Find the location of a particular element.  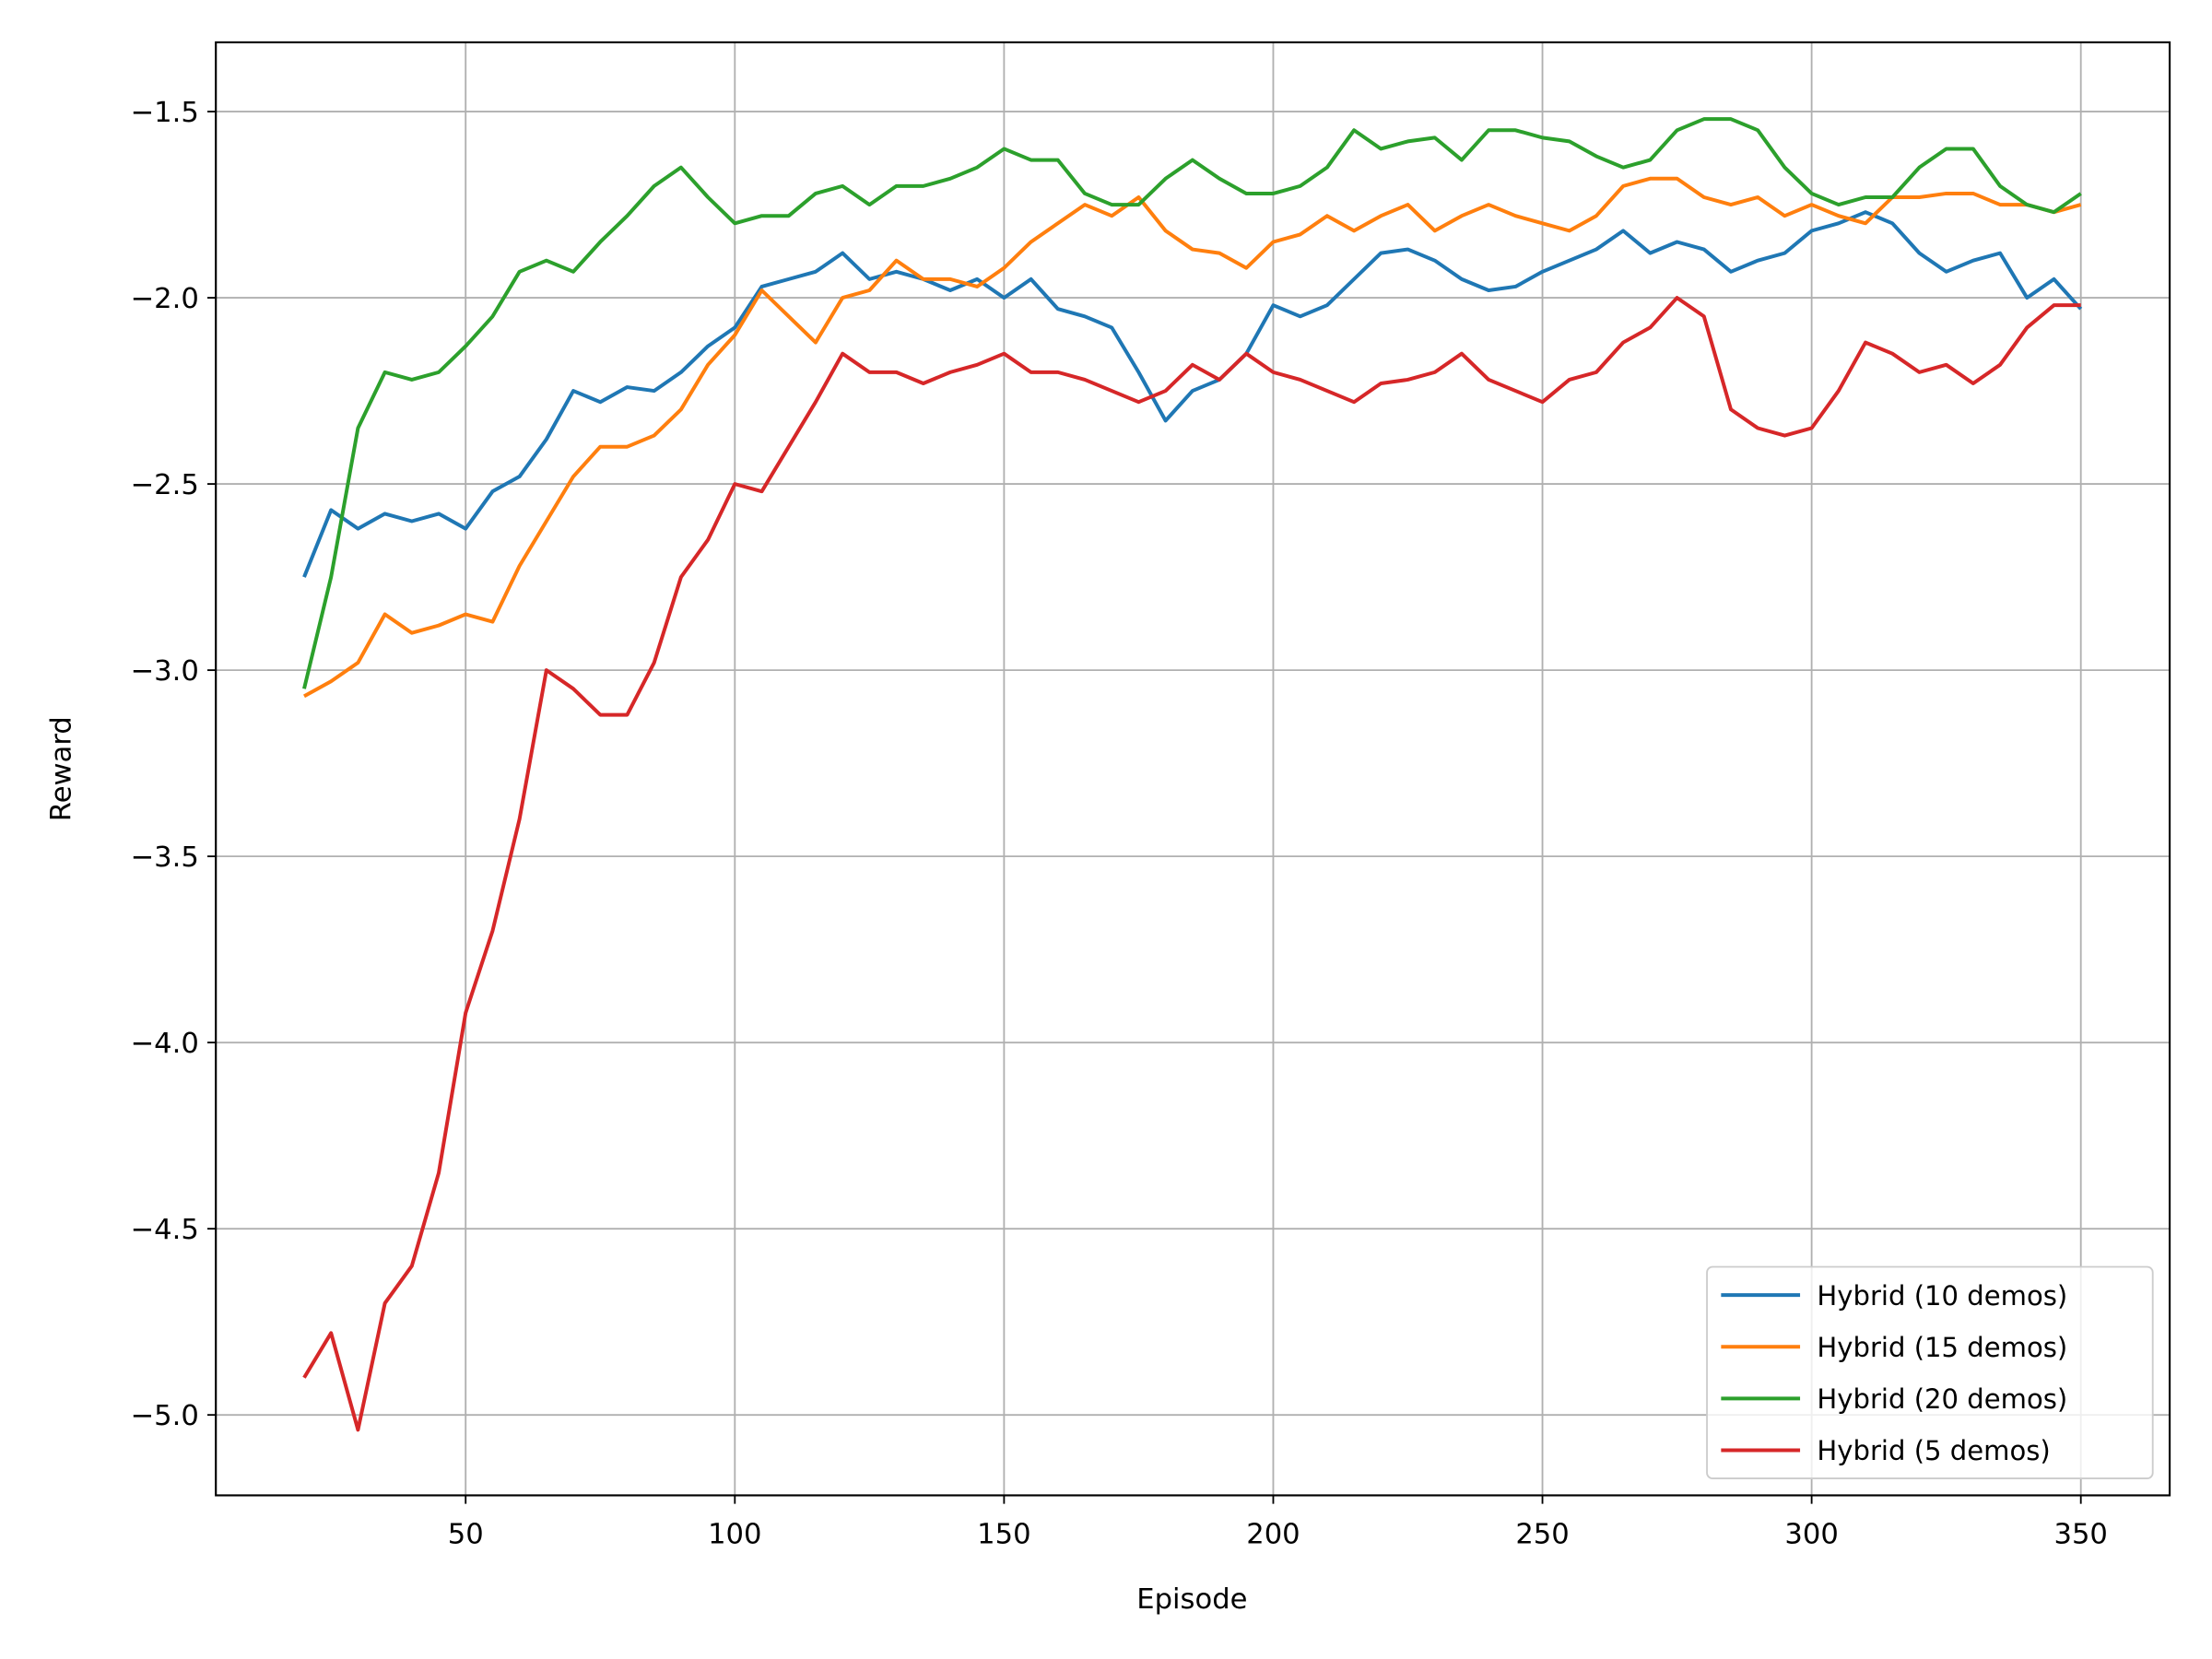

x-tick-label: 200 is located at coordinates (1273, 1534).